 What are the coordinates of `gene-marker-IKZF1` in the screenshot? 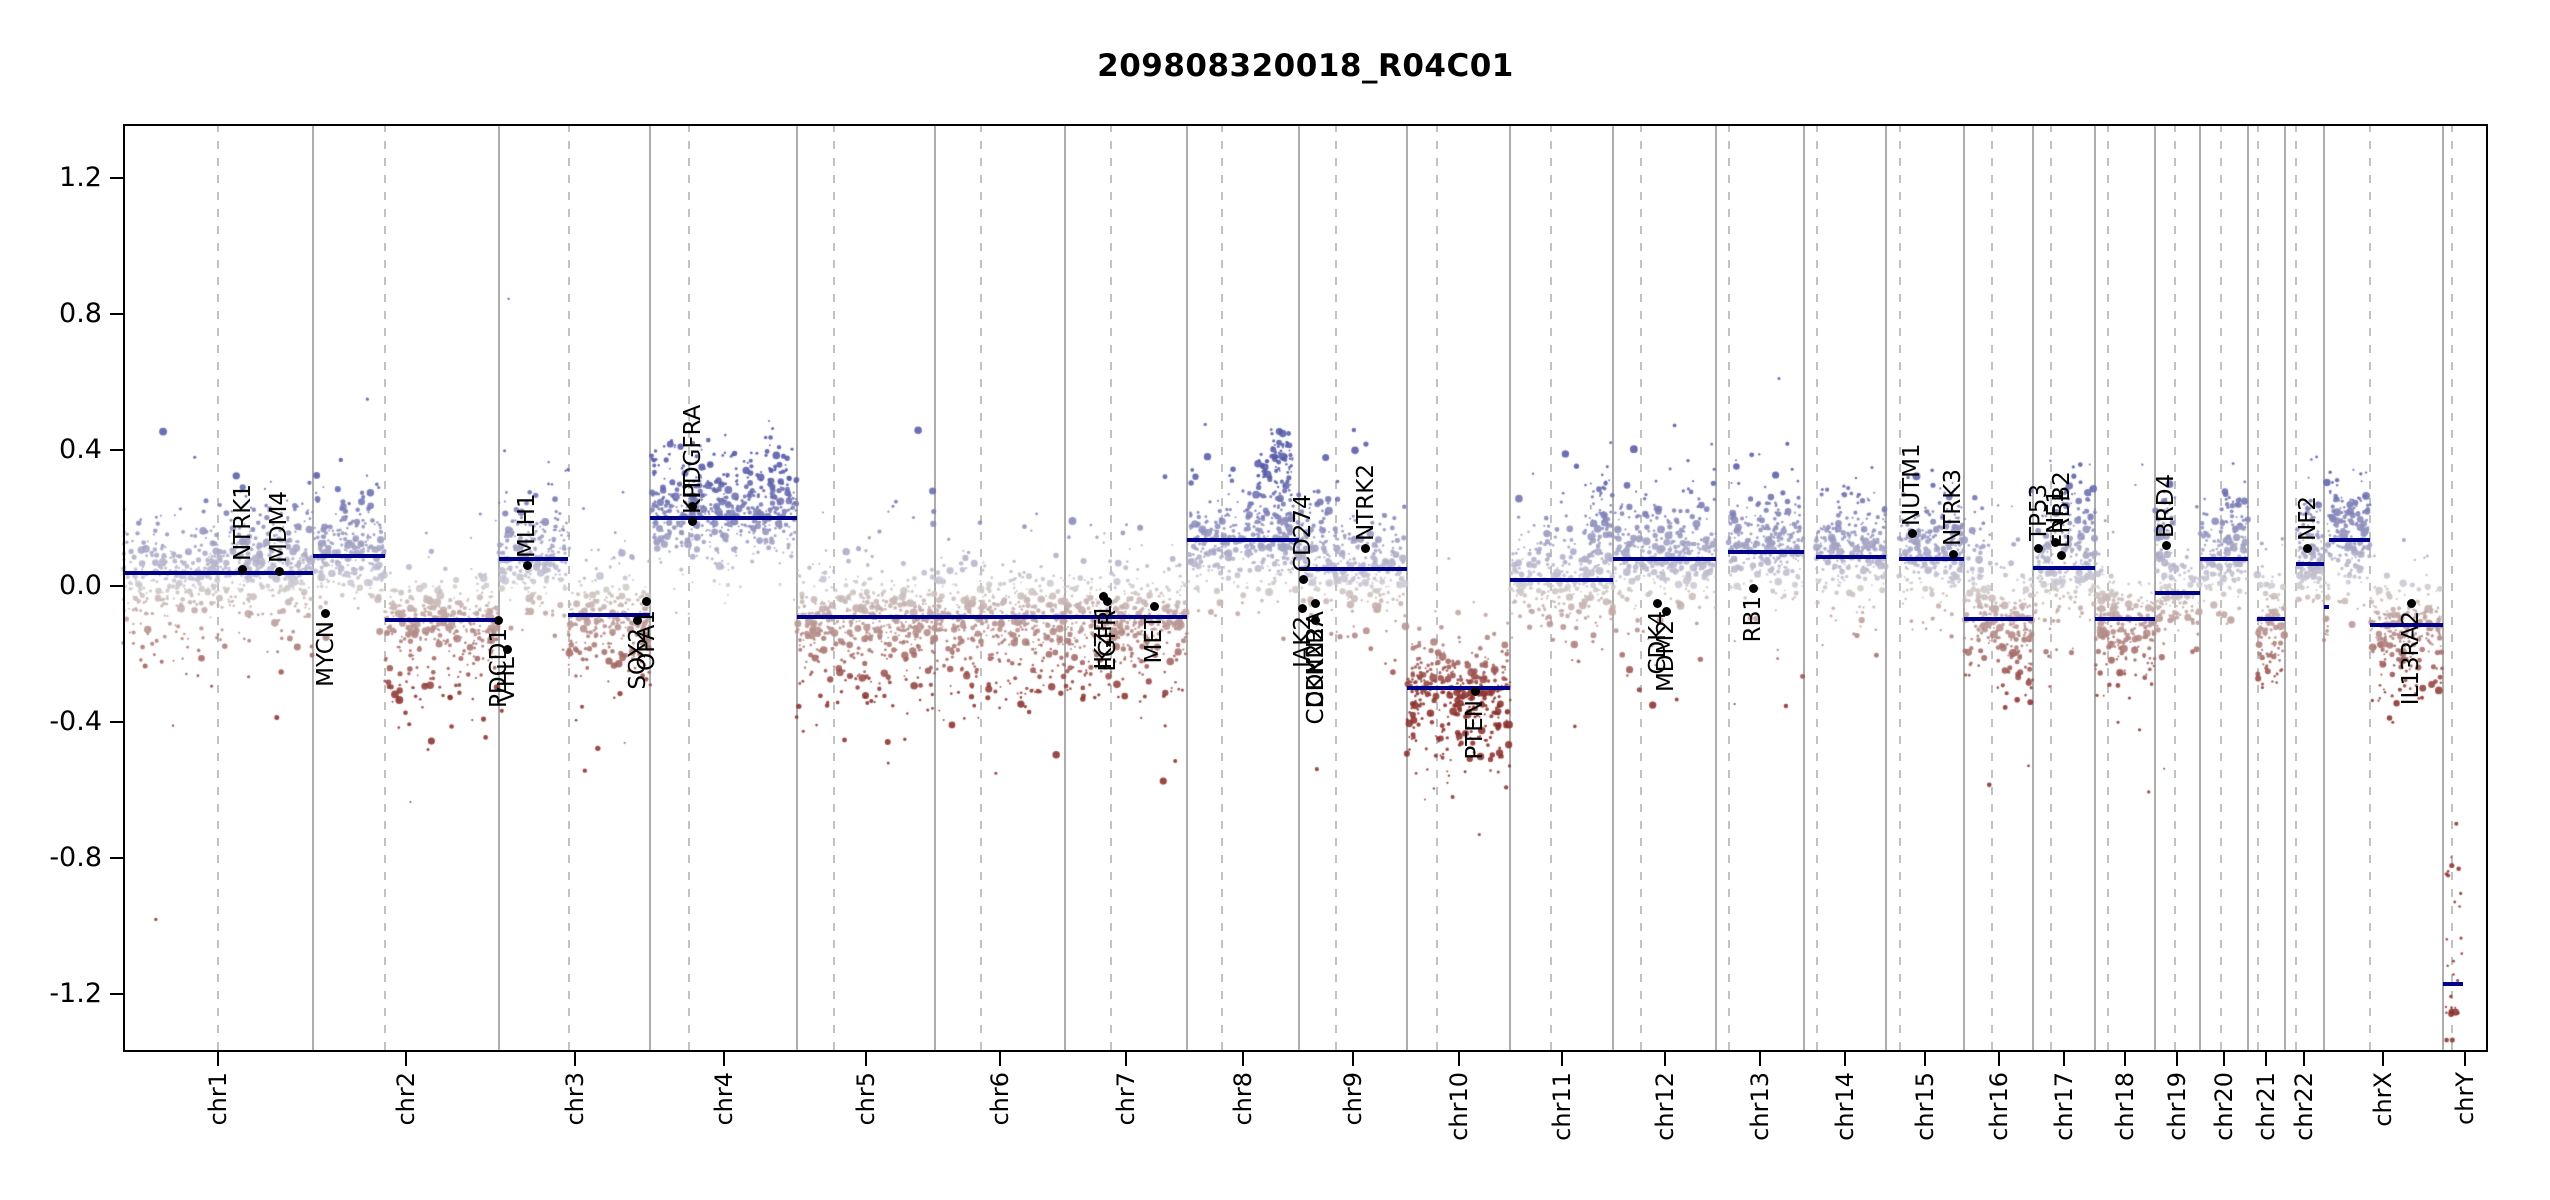 It's located at (1104, 596).